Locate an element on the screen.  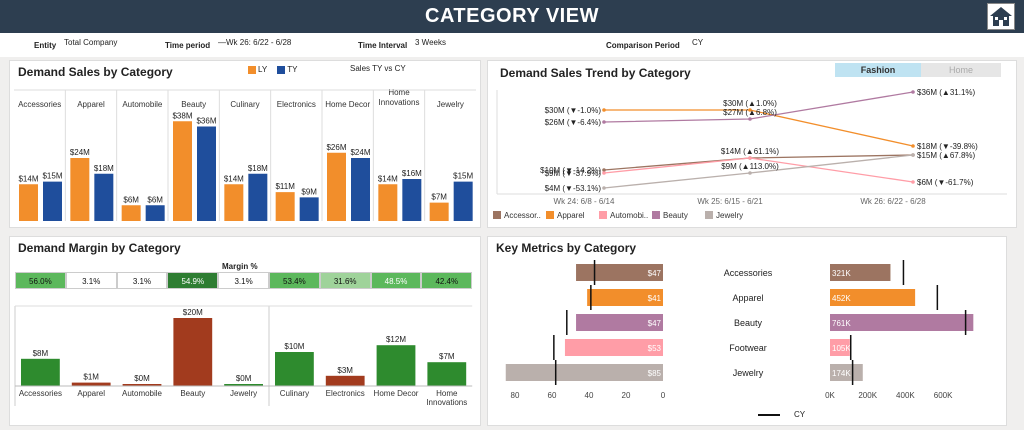
units-bar-footwear is located at coordinates (840, 347).